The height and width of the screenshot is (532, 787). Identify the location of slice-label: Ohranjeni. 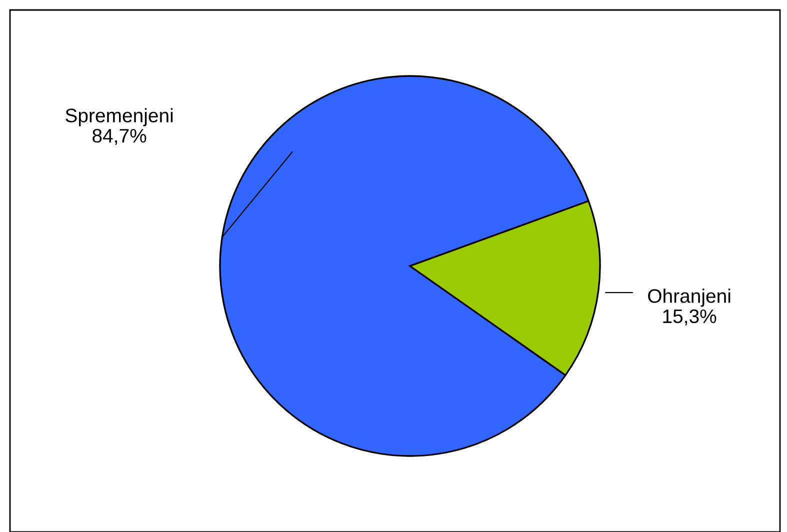
(689, 297).